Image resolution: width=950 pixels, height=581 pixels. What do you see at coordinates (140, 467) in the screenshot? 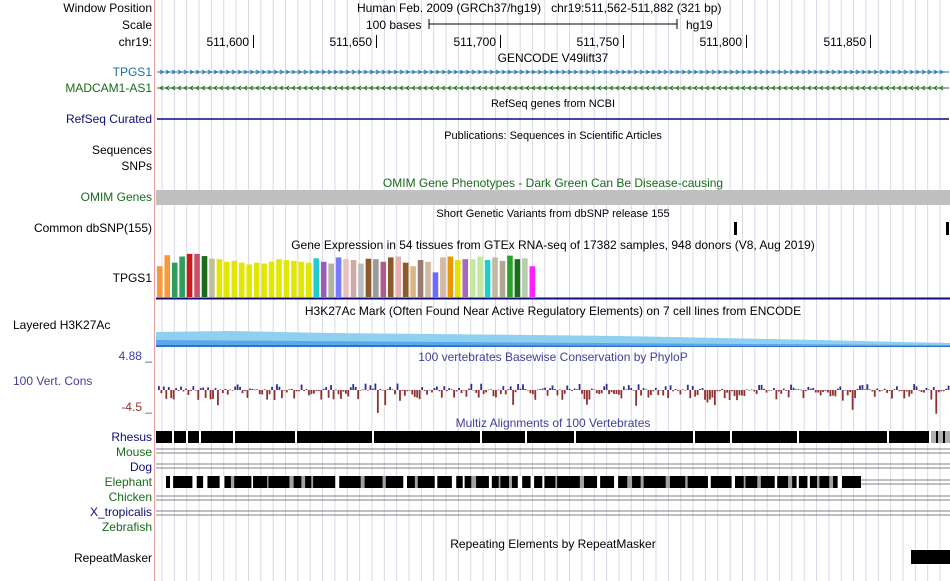
I see `species-dog: Dog` at bounding box center [140, 467].